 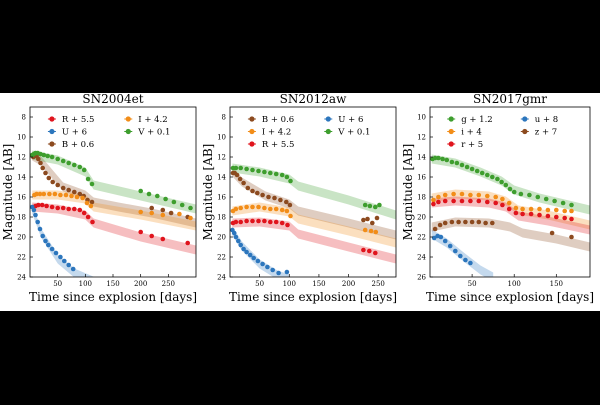 What do you see at coordinates (113, 297) in the screenshot?
I see `x-axis-label: Time since explosion [days]` at bounding box center [113, 297].